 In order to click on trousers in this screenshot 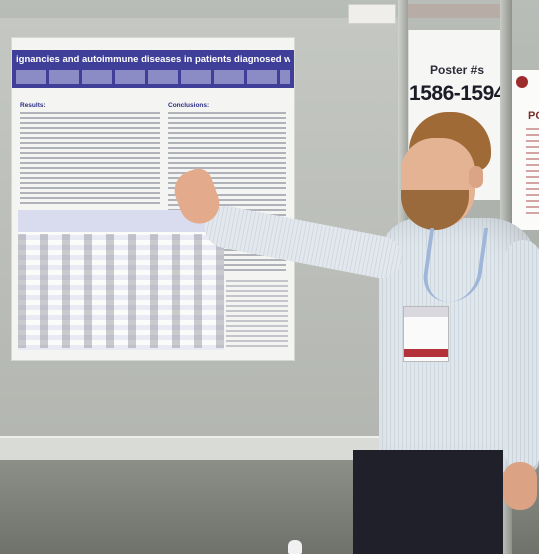, I will do `click(428, 502)`.